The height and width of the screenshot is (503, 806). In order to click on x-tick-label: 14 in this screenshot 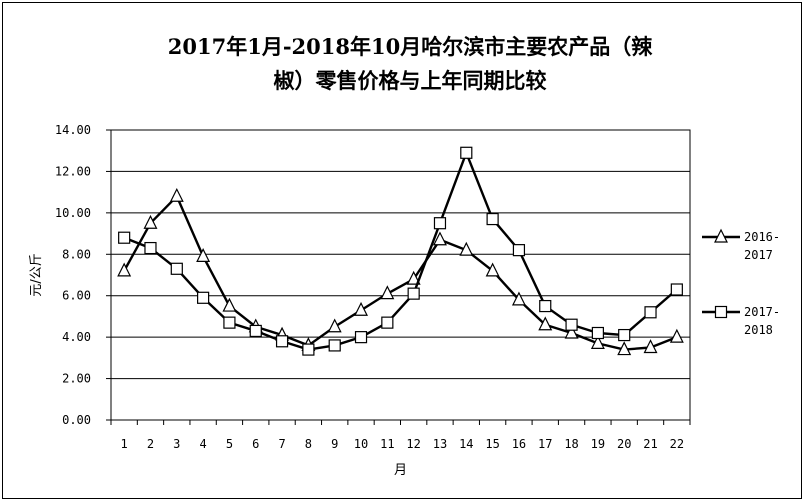, I will do `click(466, 444)`.